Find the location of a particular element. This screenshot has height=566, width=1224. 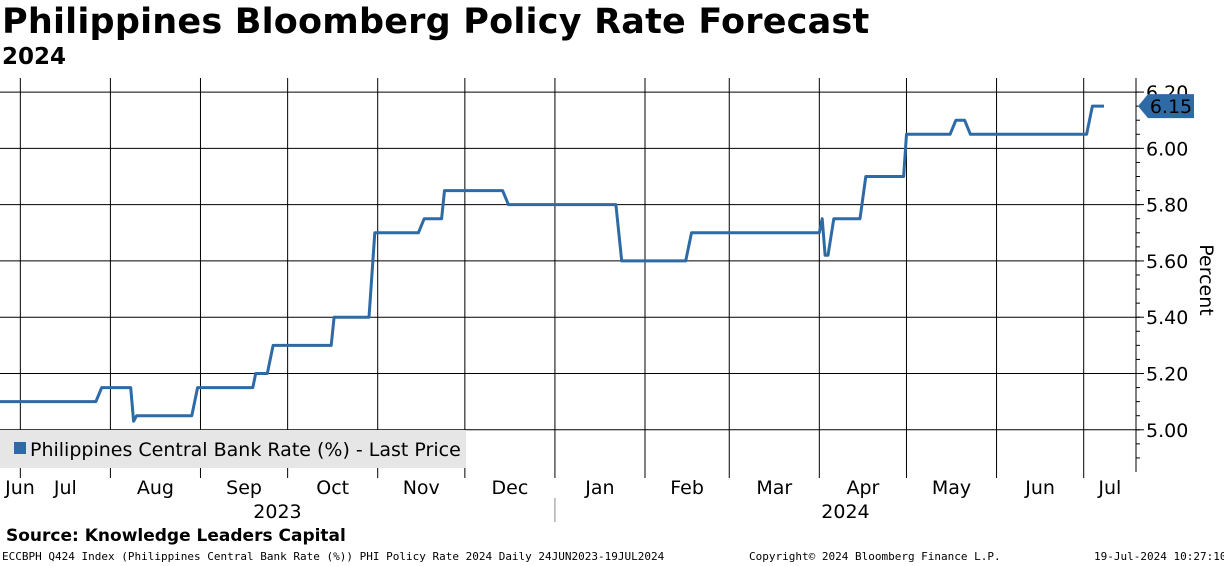

last-value-tag-bg is located at coordinates (1166, 106).